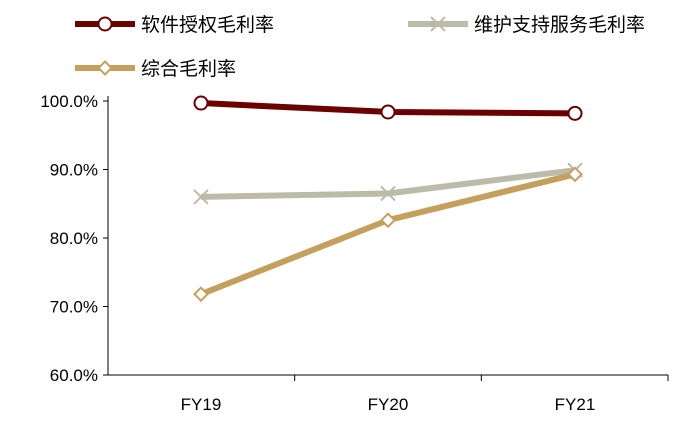 The height and width of the screenshot is (424, 686). I want to click on legend-label: 软件授权毛利率, so click(207, 25).